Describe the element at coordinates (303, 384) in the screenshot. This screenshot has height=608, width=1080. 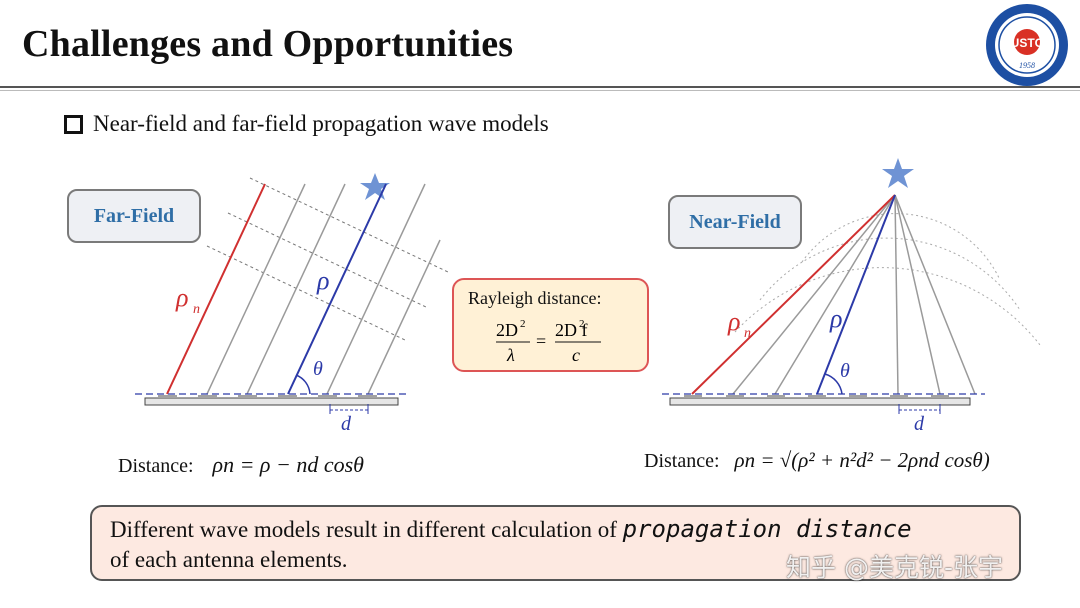
I see `far-theta-arc` at that location.